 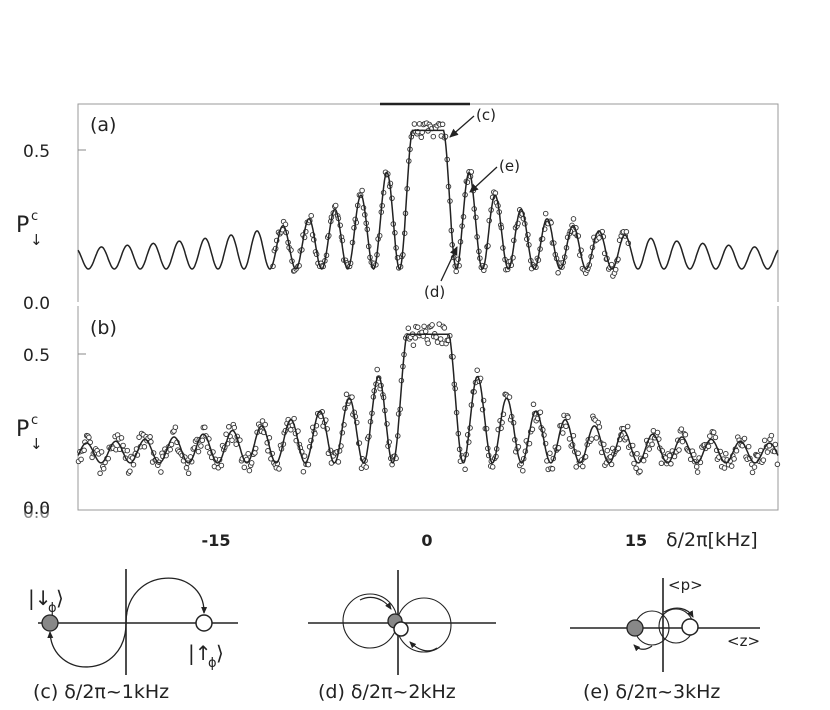 I want to click on svg-text: ϕ, so click(x=52, y=608).